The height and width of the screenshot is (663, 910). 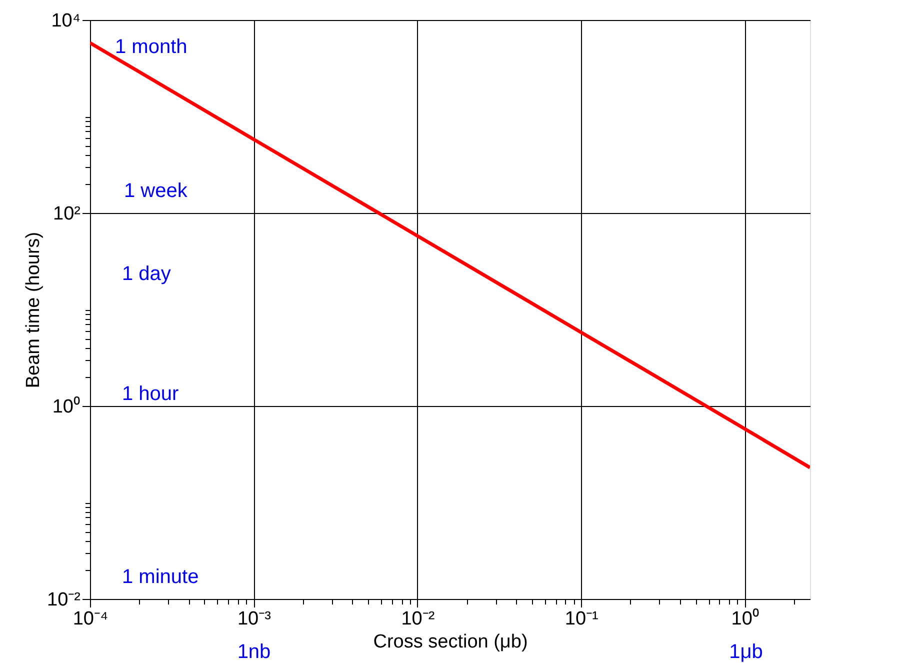 I want to click on y-tick-label: 10⁴, so click(x=65, y=21).